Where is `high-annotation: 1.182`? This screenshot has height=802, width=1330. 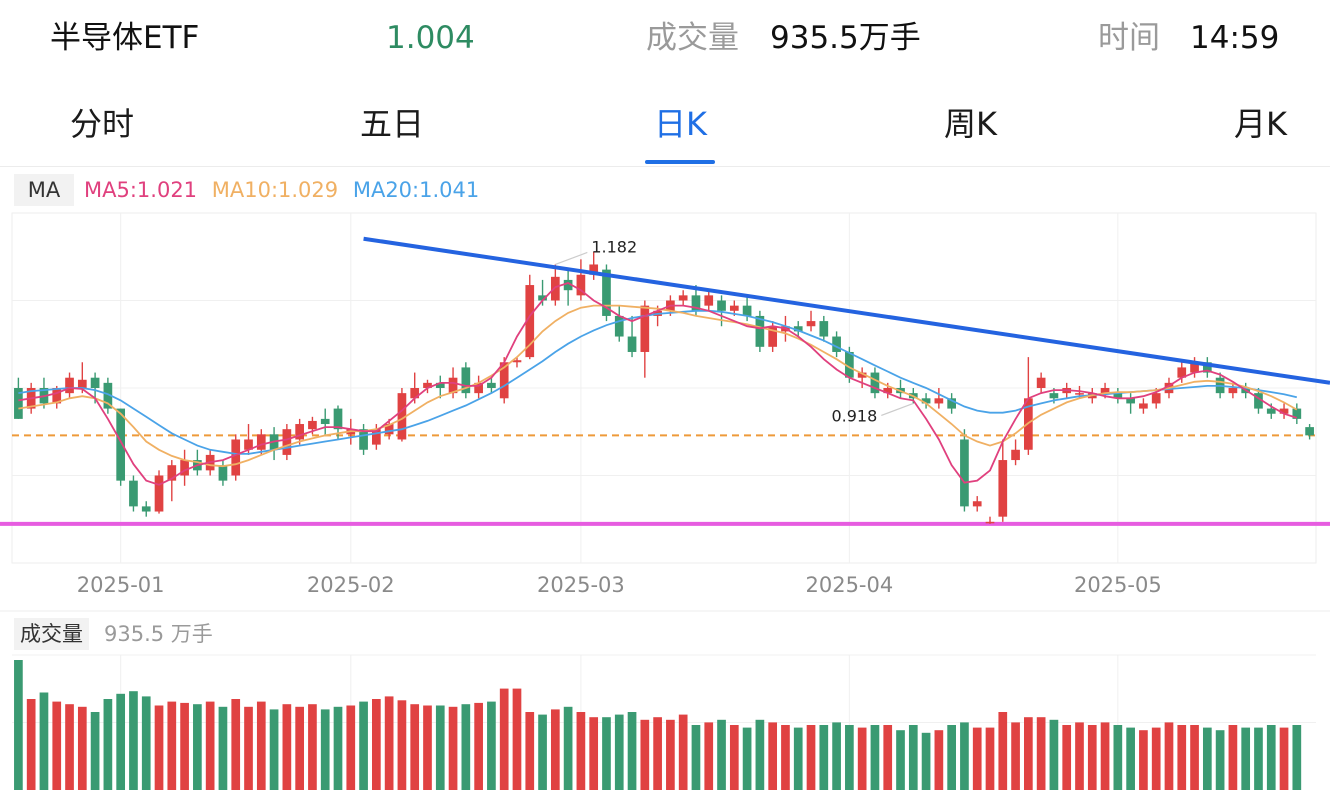 high-annotation: 1.182 is located at coordinates (614, 246).